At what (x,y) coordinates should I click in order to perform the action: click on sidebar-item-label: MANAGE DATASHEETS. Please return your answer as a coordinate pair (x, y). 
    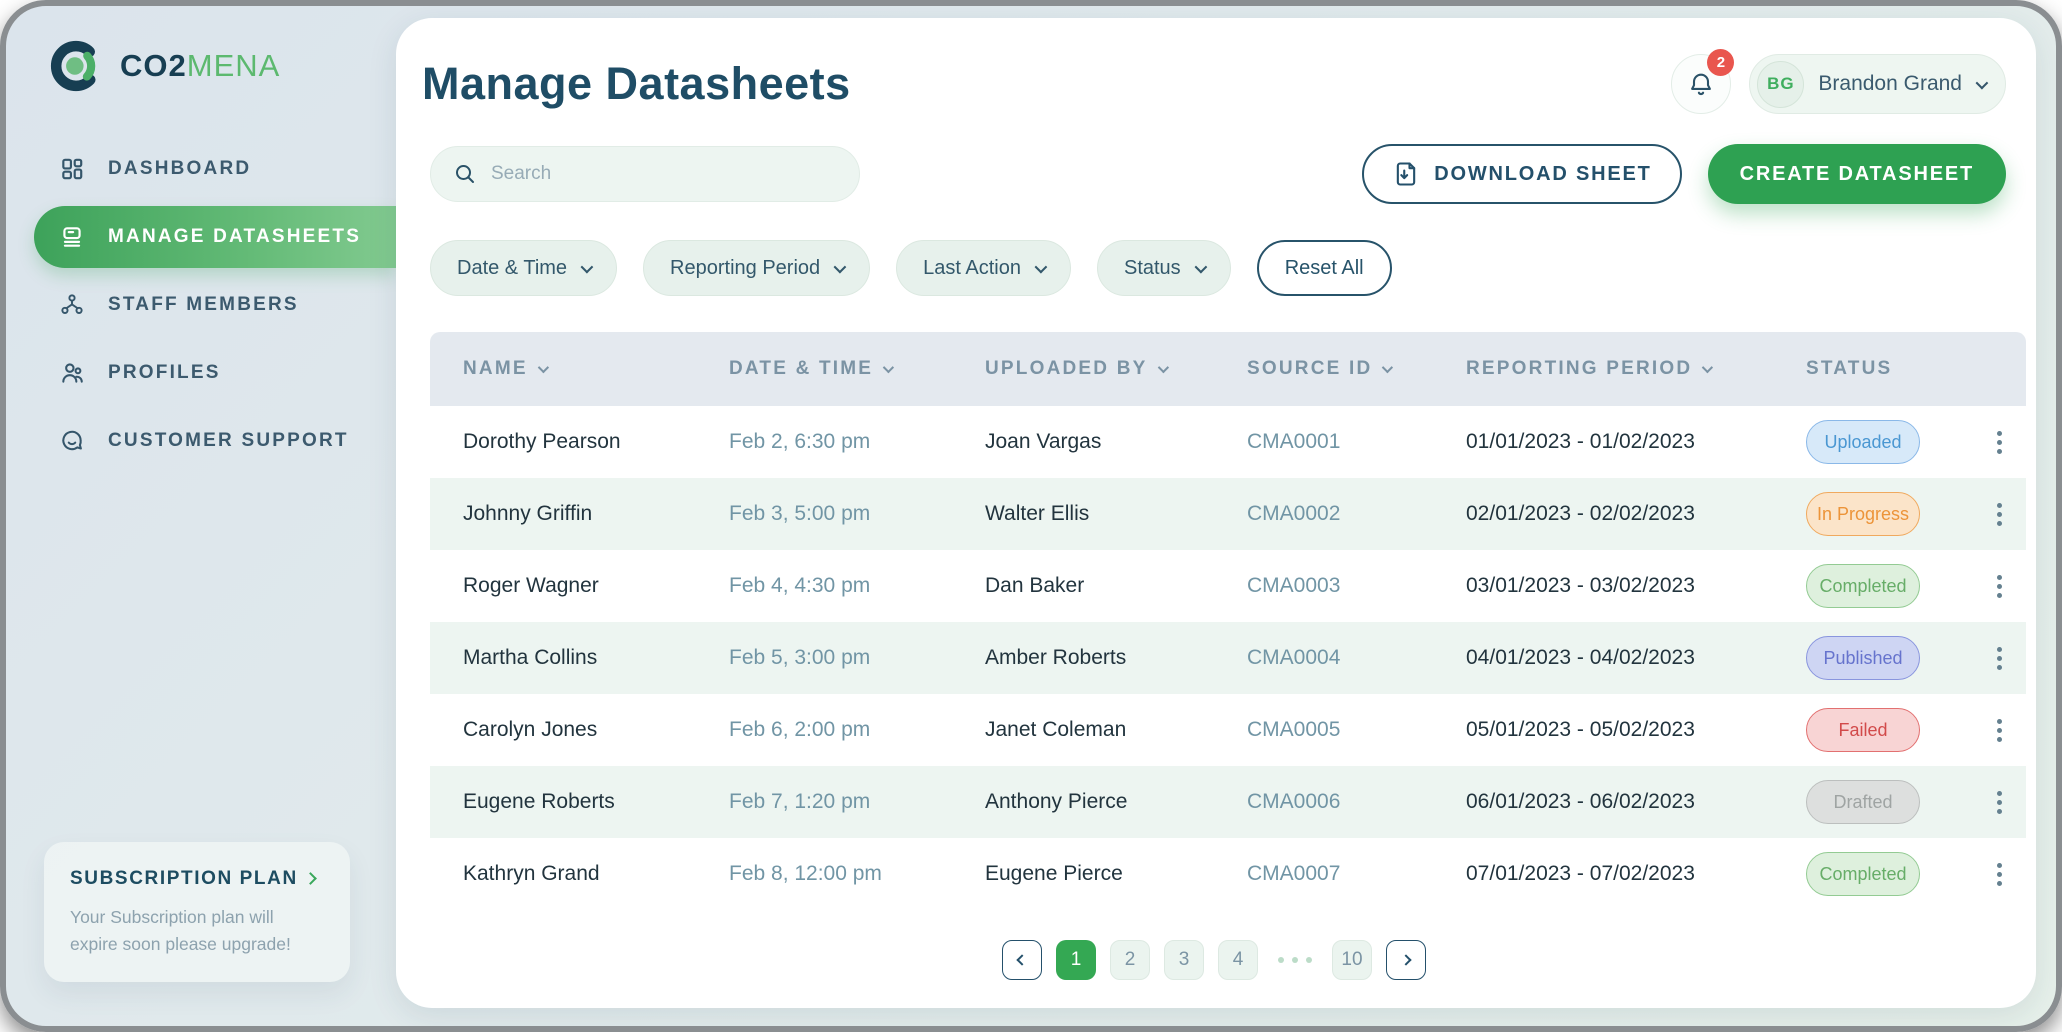
    Looking at the image, I should click on (235, 236).